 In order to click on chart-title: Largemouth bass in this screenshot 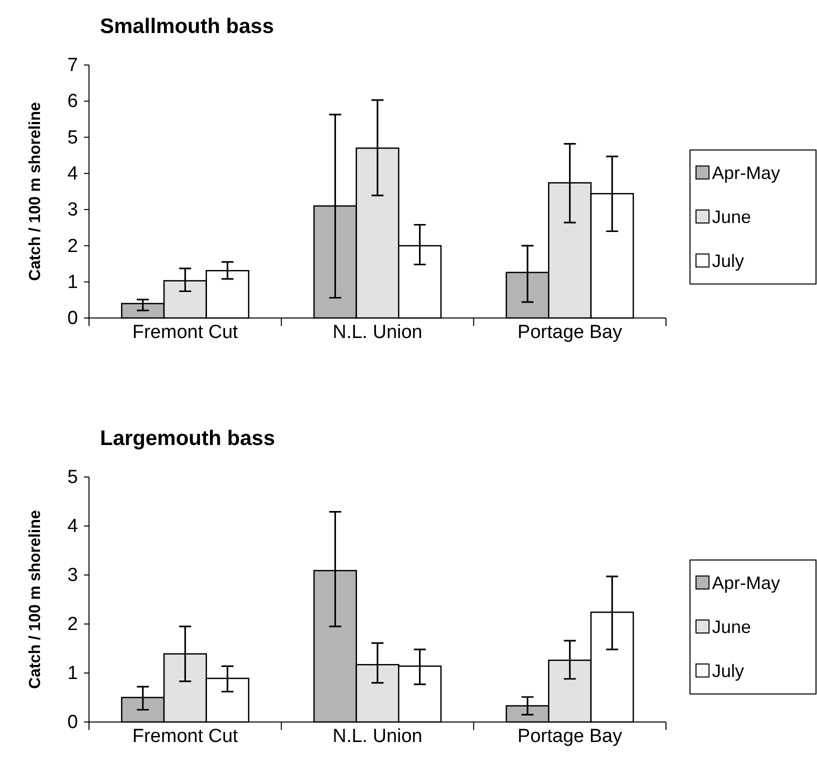, I will do `click(188, 438)`.